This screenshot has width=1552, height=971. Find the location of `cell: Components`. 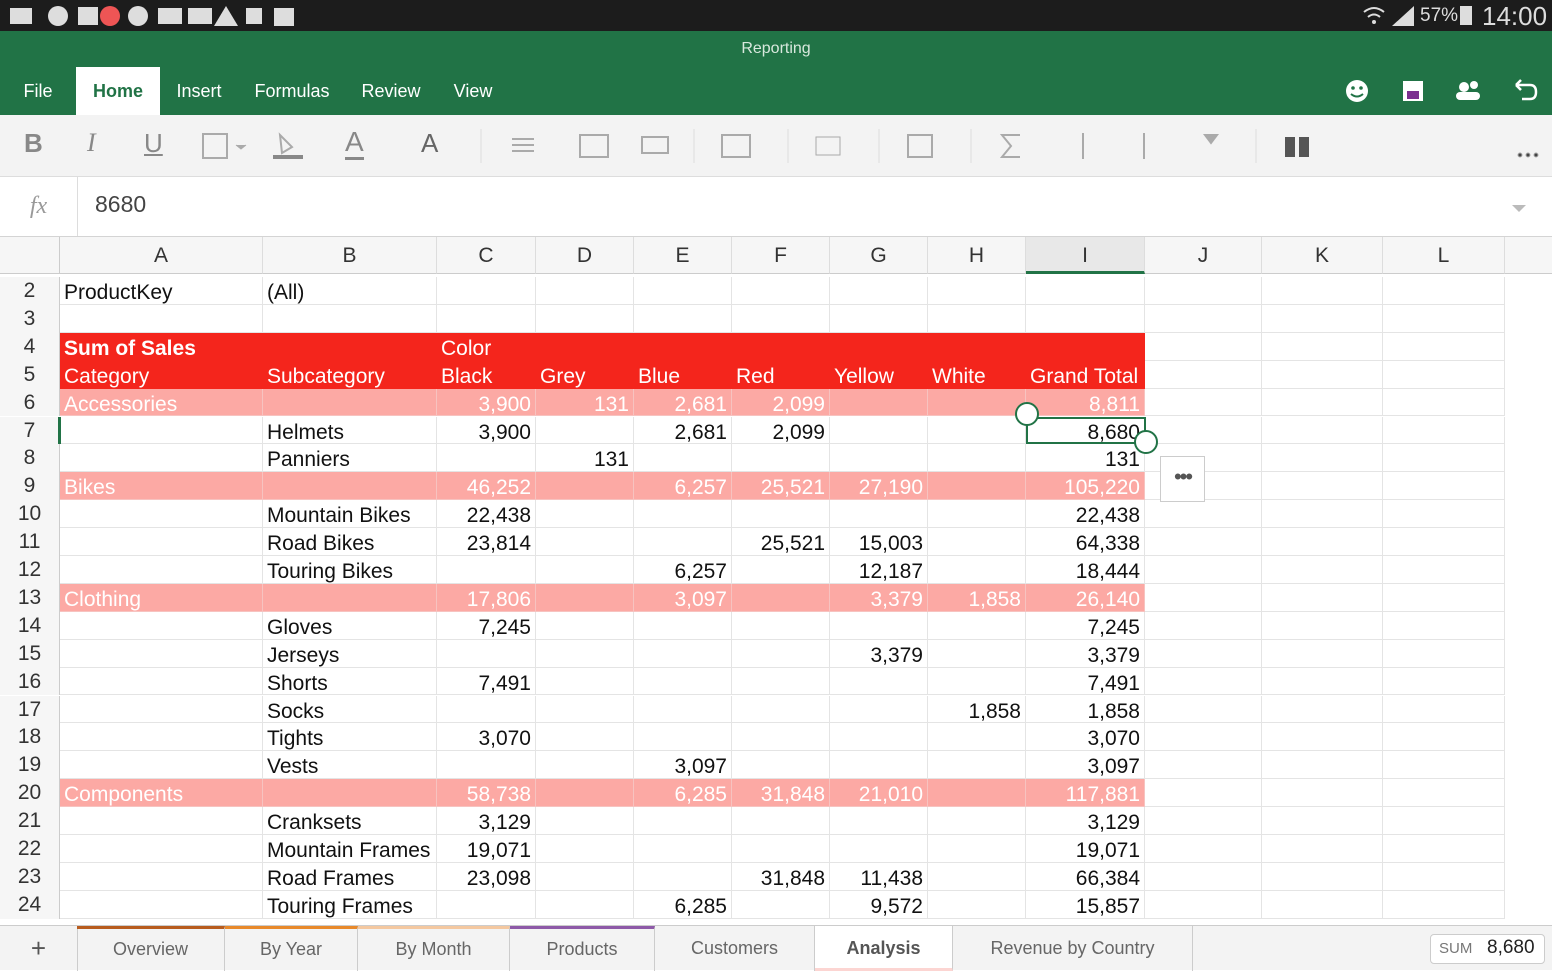

cell: Components is located at coordinates (161, 793).